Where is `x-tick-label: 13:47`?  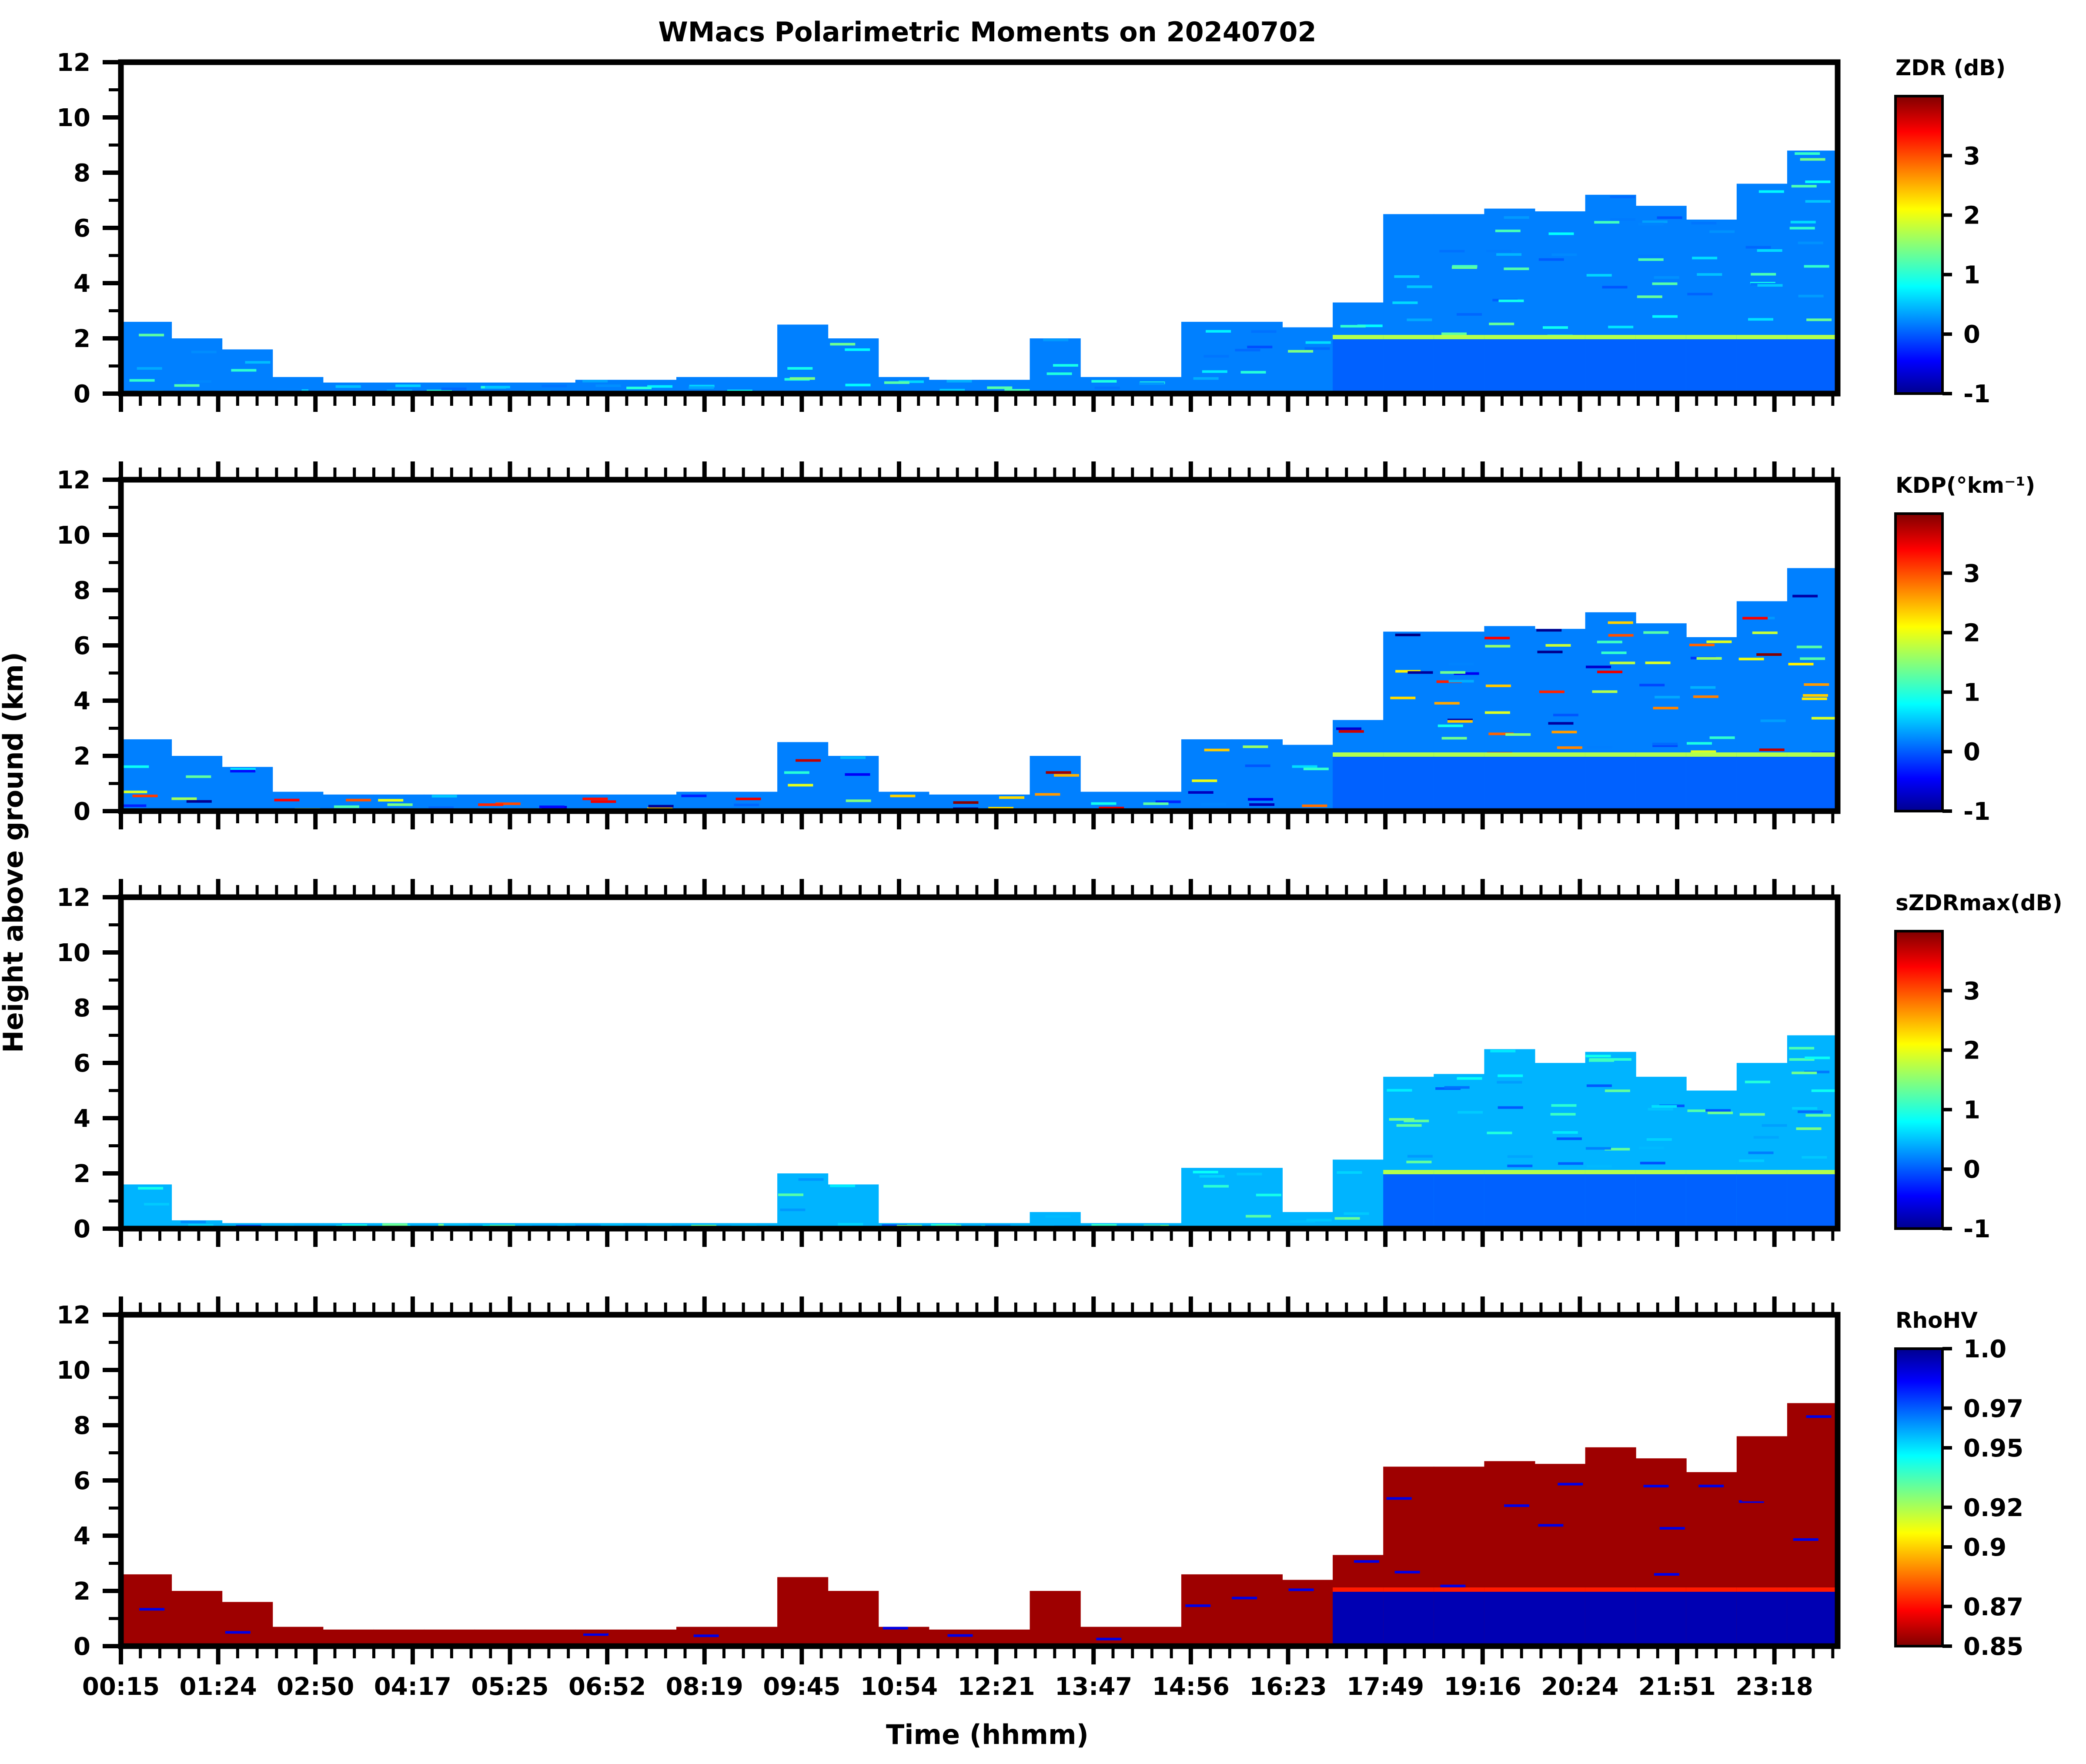 x-tick-label: 13:47 is located at coordinates (1094, 1687).